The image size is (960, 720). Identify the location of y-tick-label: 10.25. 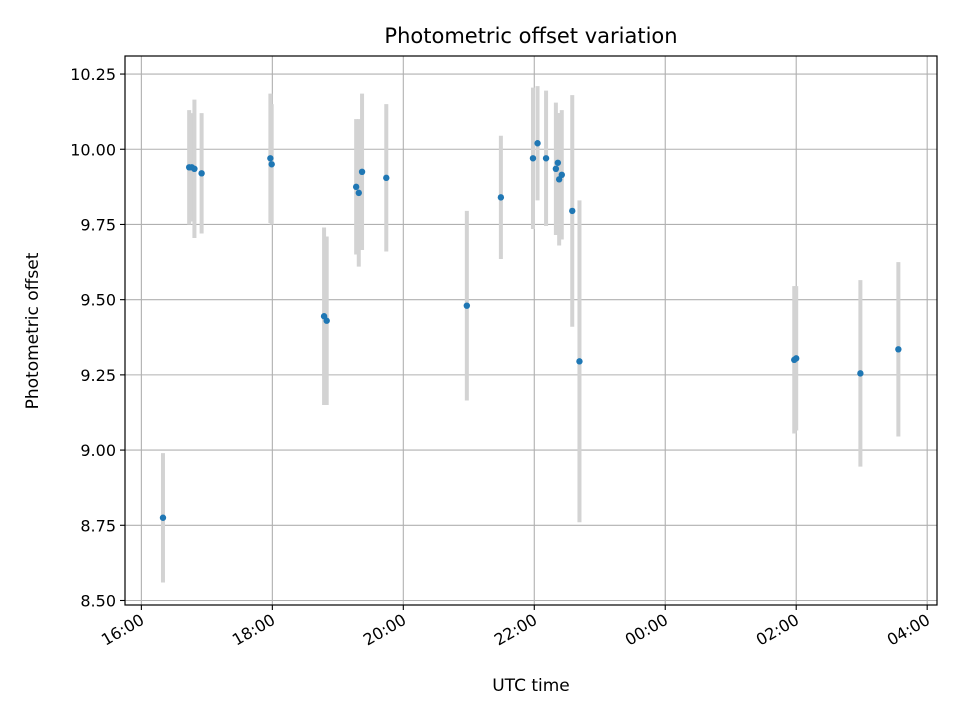
(93, 74).